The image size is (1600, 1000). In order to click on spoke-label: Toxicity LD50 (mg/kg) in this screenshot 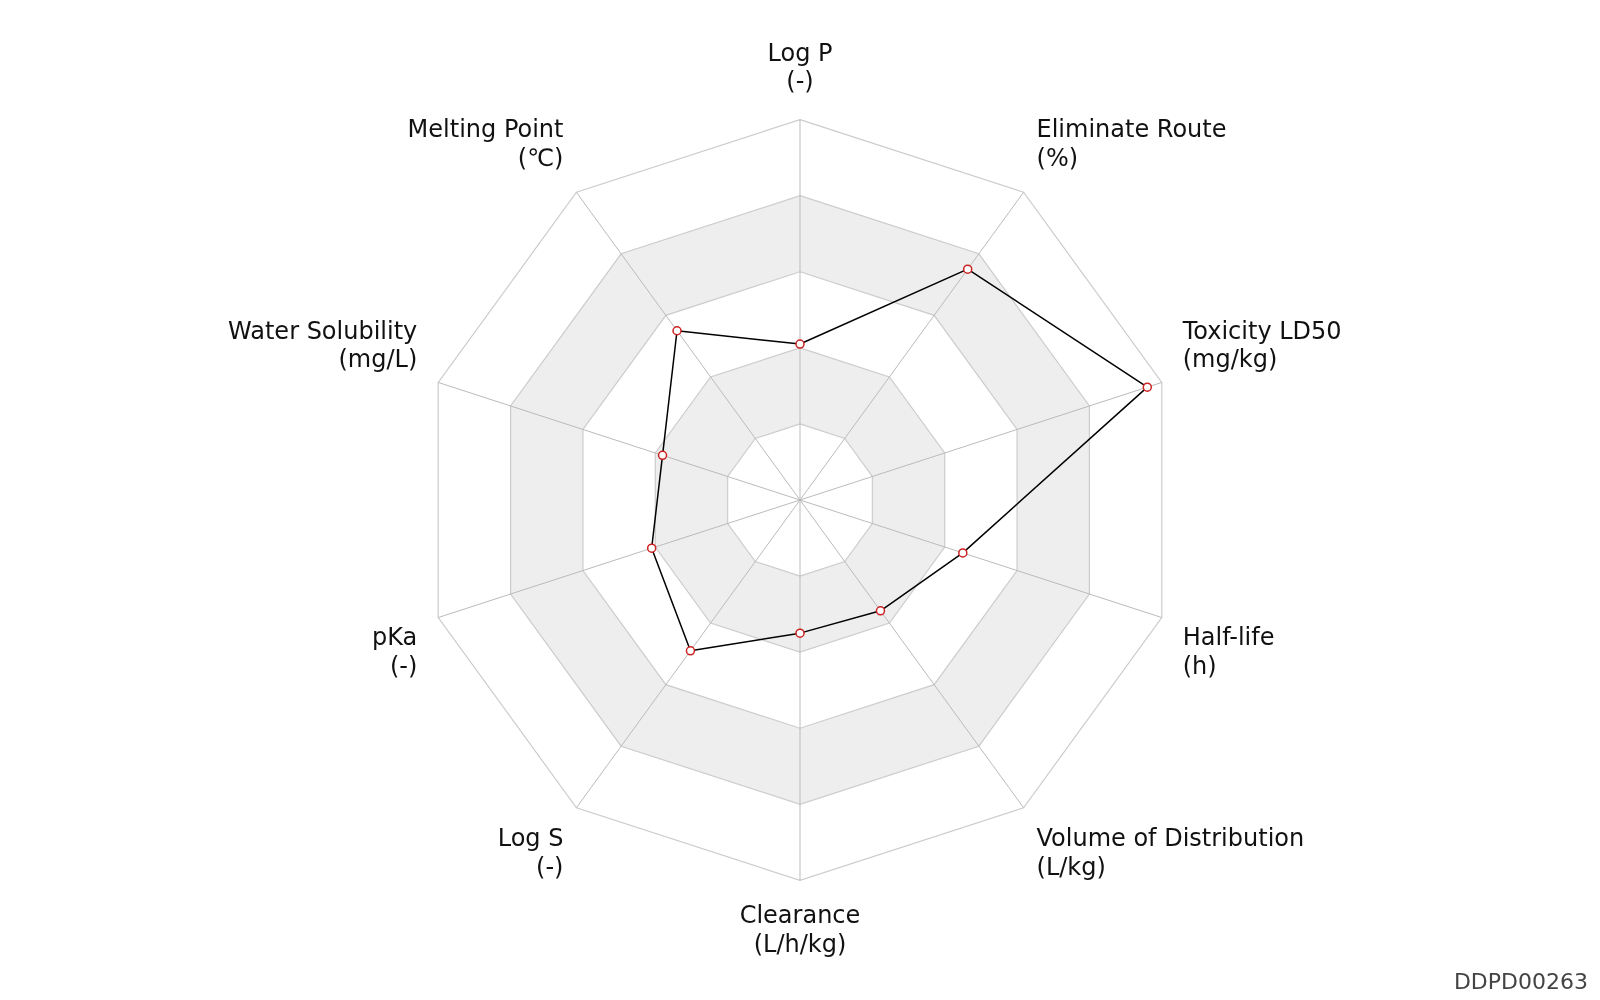, I will do `click(1261, 345)`.